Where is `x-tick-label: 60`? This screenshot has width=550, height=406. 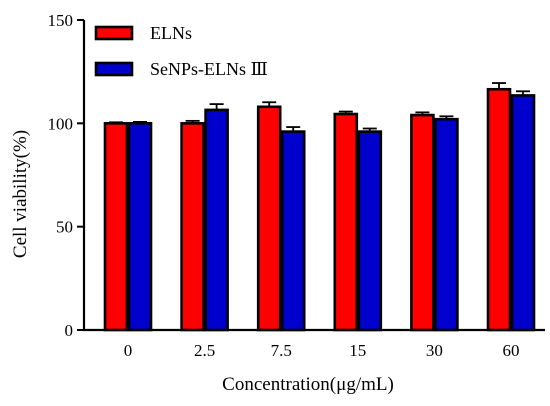
x-tick-label: 60 is located at coordinates (511, 350).